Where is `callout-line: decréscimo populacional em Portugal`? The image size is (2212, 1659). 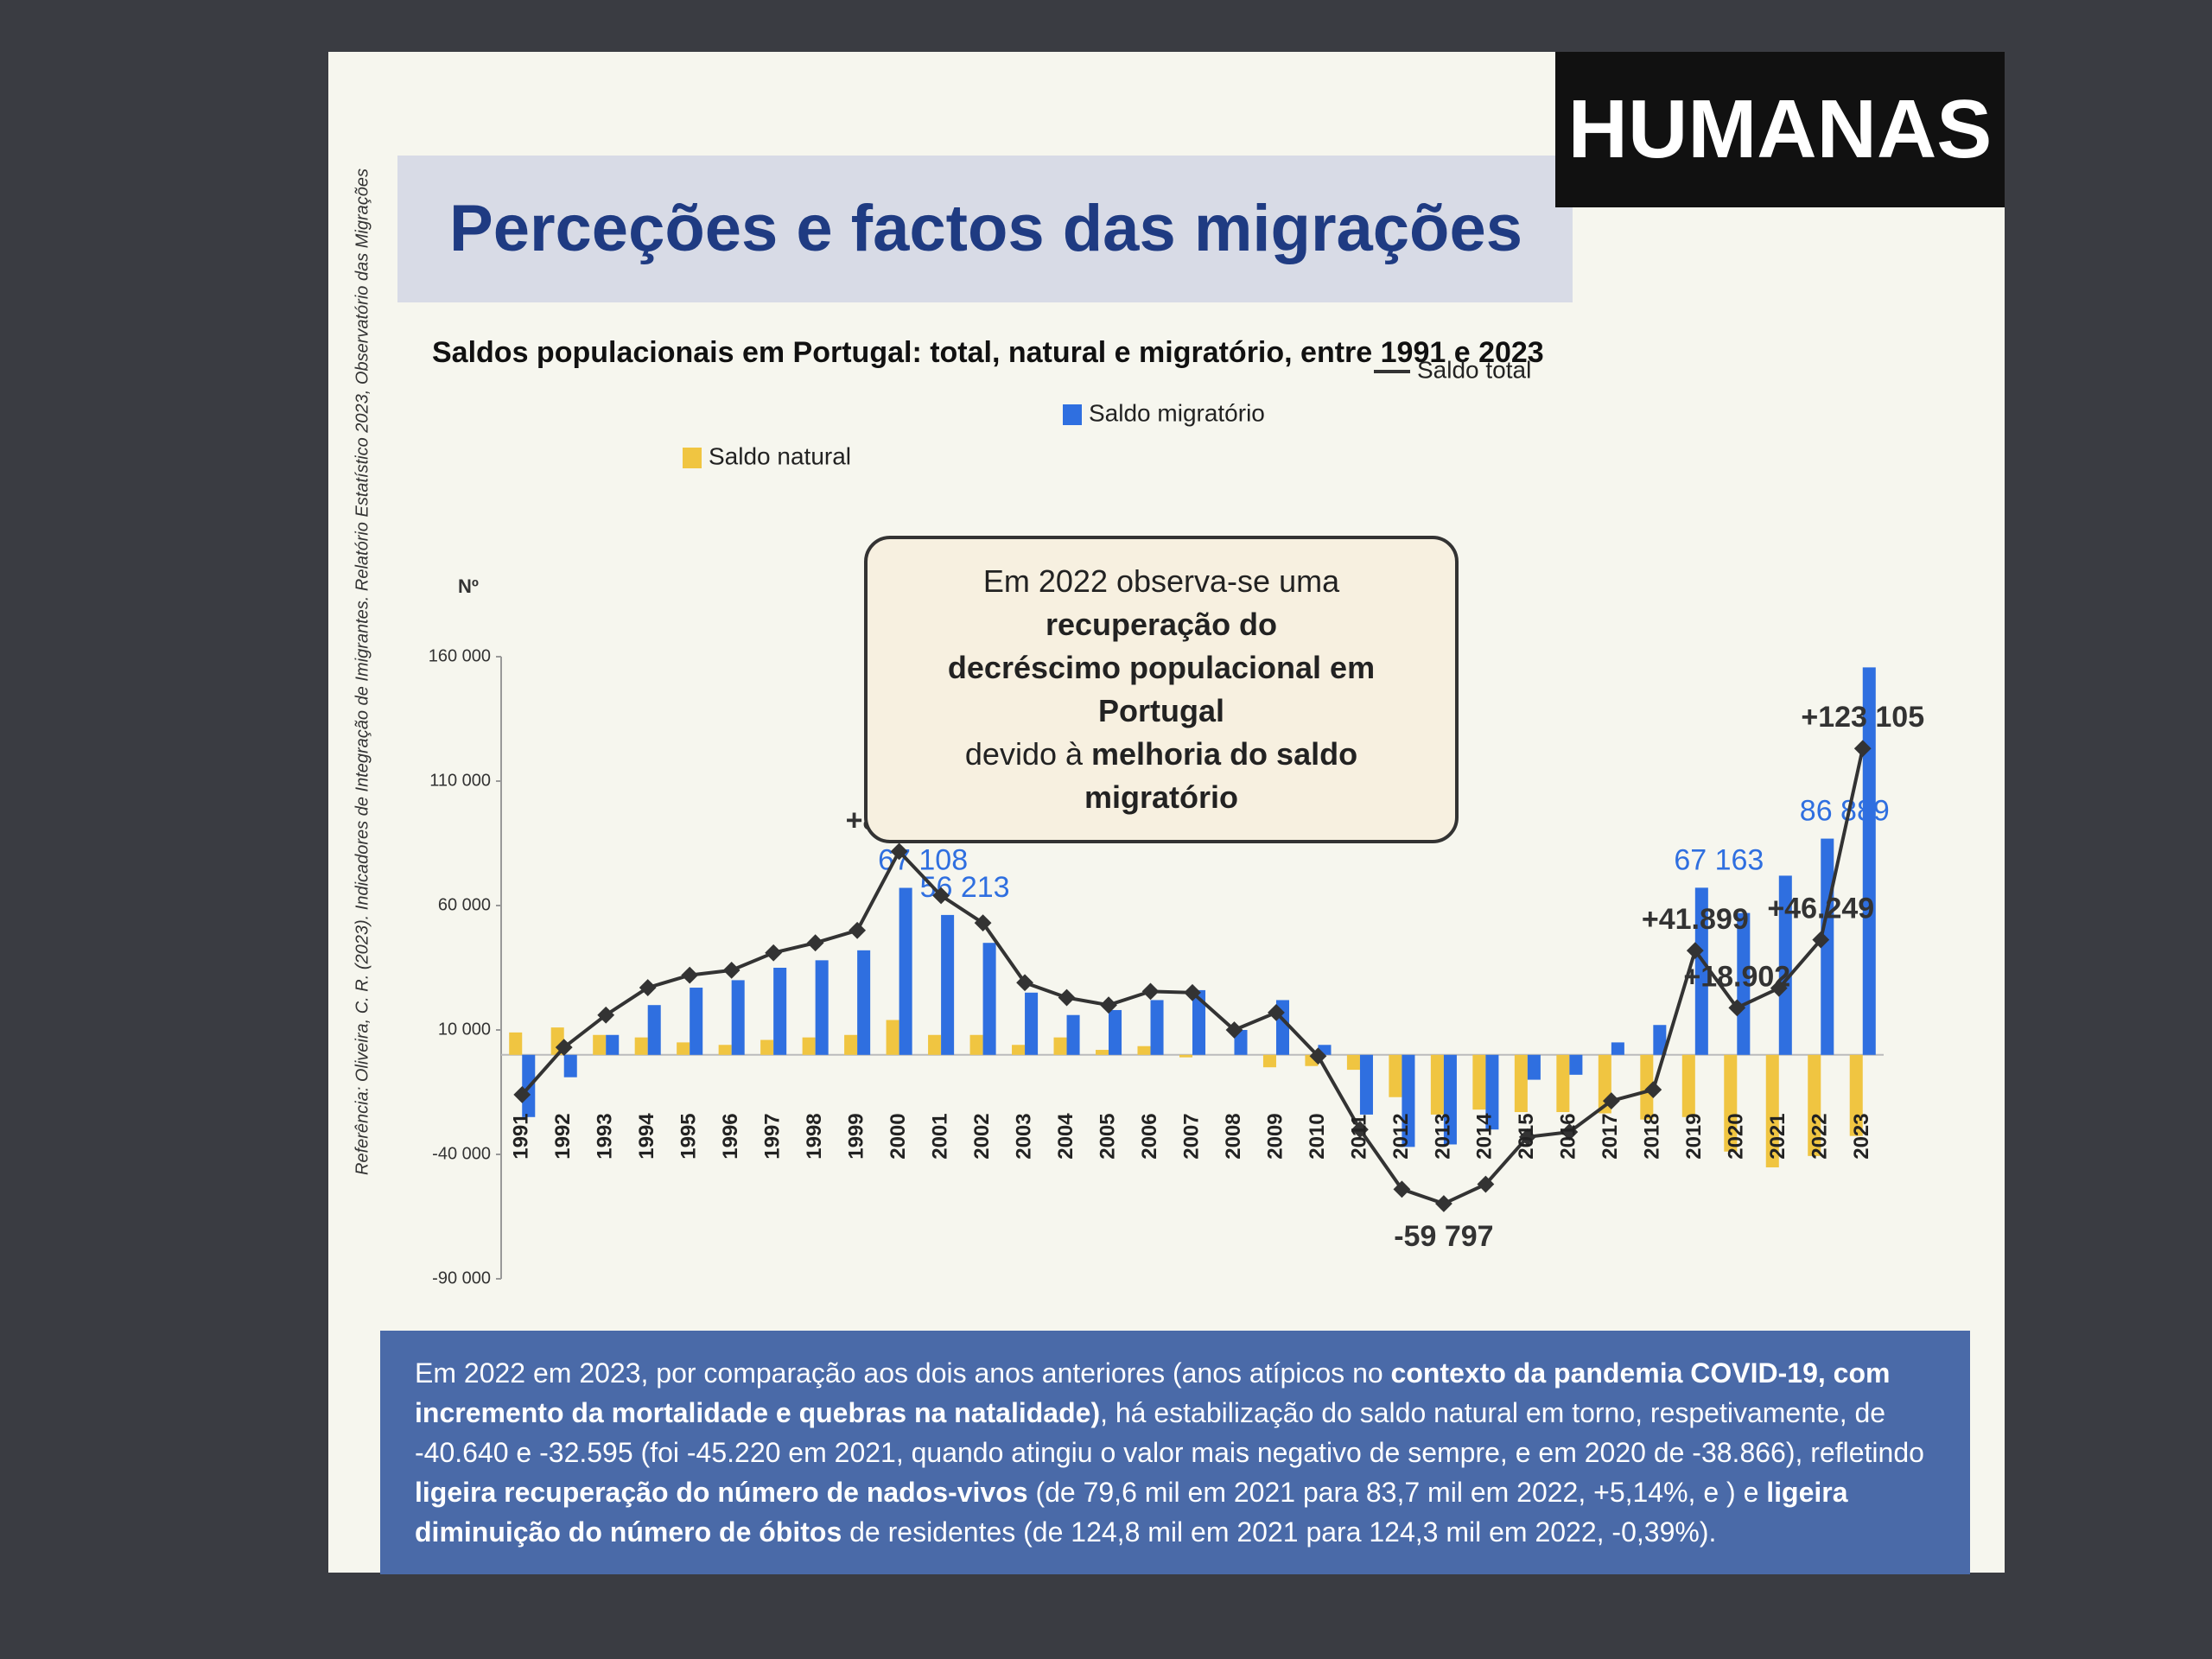 callout-line: decréscimo populacional em Portugal is located at coordinates (1161, 689).